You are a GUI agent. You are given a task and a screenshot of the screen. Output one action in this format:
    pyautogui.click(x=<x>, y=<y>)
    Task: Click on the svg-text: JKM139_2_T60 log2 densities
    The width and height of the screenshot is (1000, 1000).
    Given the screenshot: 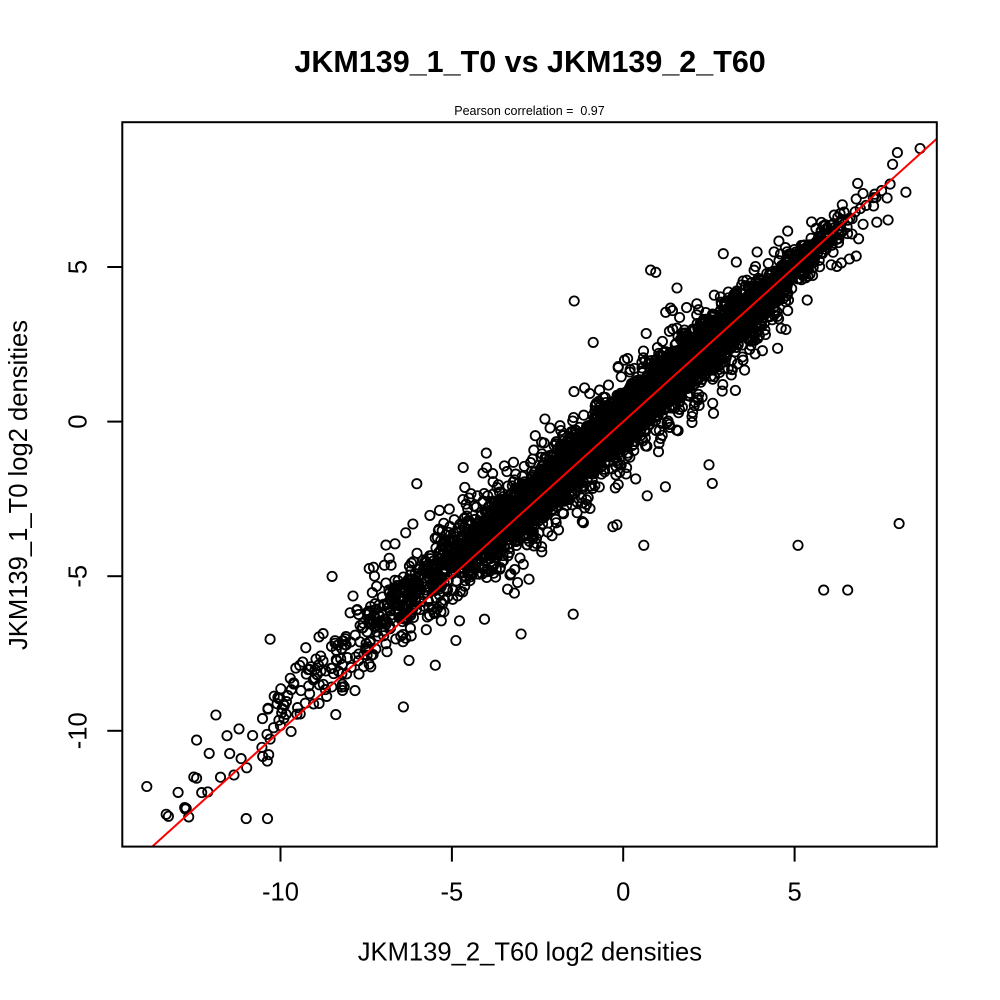 What is the action you would take?
    pyautogui.click(x=530, y=953)
    